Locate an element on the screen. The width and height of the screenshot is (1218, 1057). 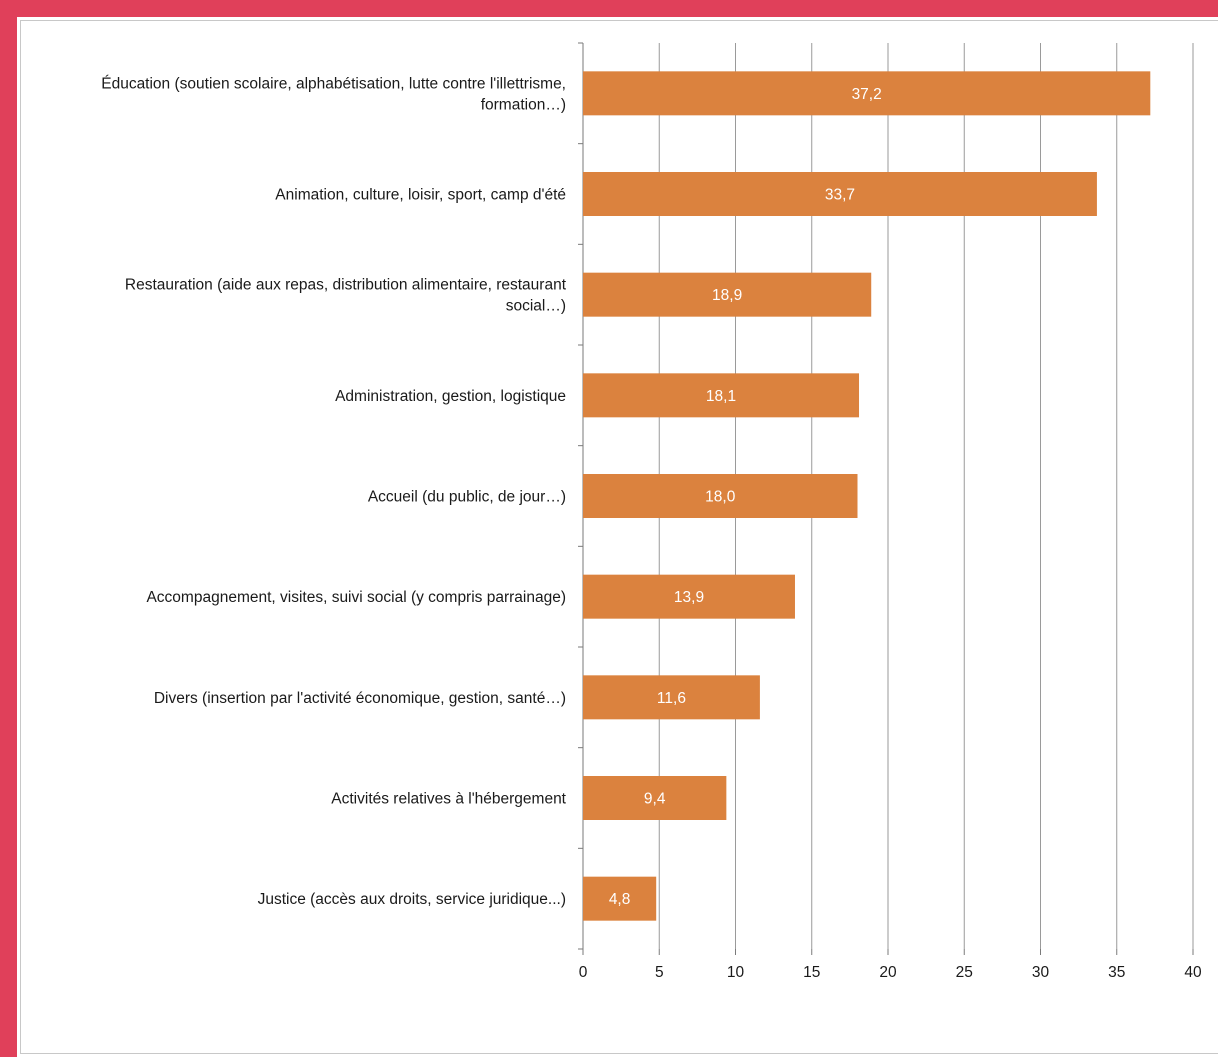
data-label: 13,9 is located at coordinates (689, 597).